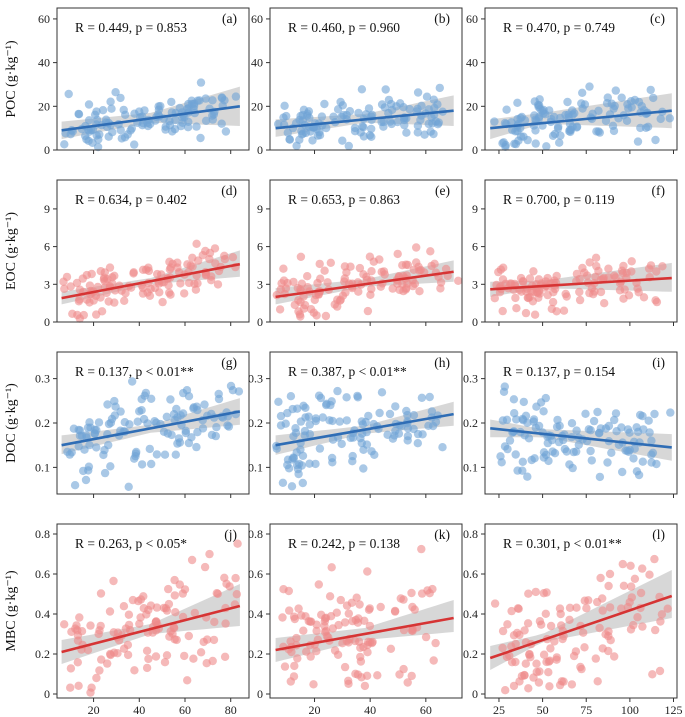  Describe the element at coordinates (255, 614) in the screenshot. I see `y-tick-label: 0.4` at that location.